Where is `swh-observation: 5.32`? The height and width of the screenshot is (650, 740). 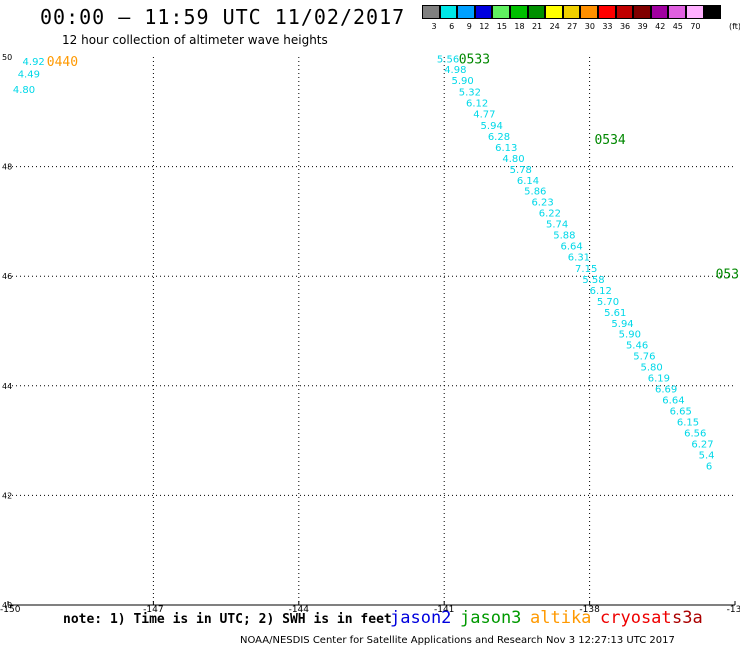 swh-observation: 5.32 is located at coordinates (470, 93).